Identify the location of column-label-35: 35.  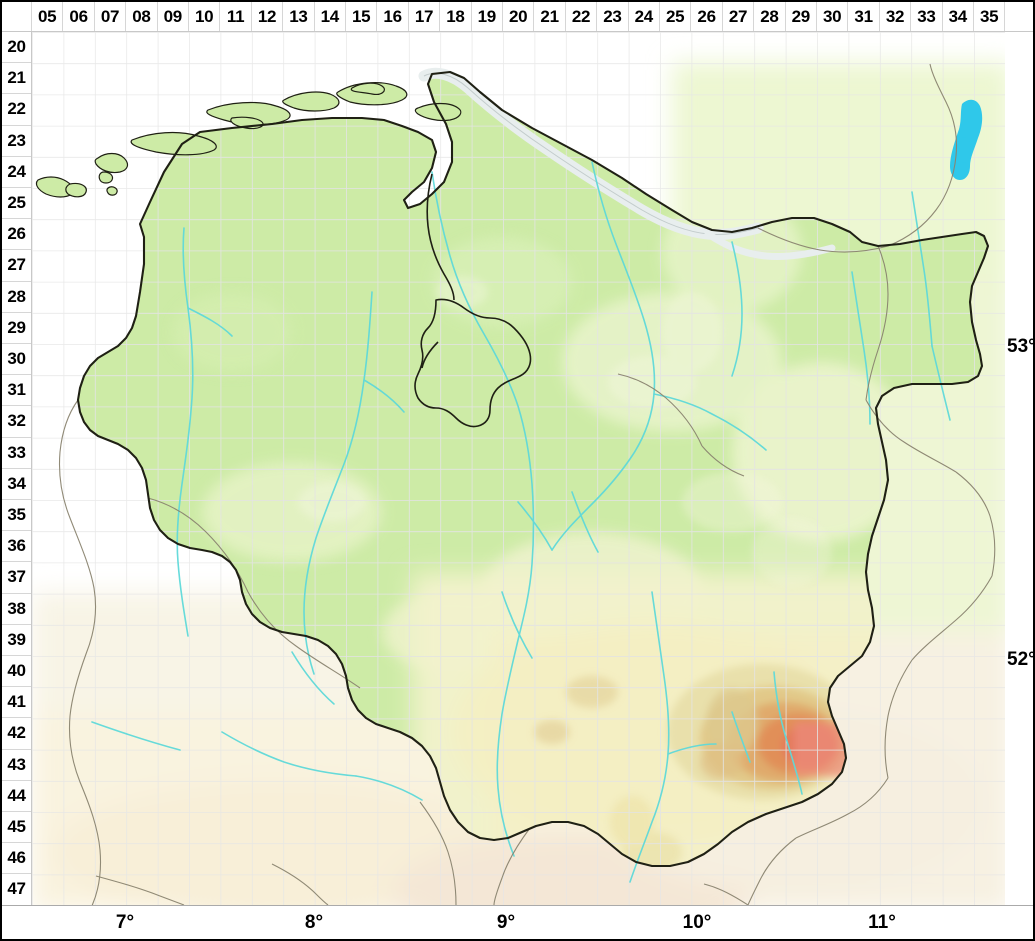
(990, 16).